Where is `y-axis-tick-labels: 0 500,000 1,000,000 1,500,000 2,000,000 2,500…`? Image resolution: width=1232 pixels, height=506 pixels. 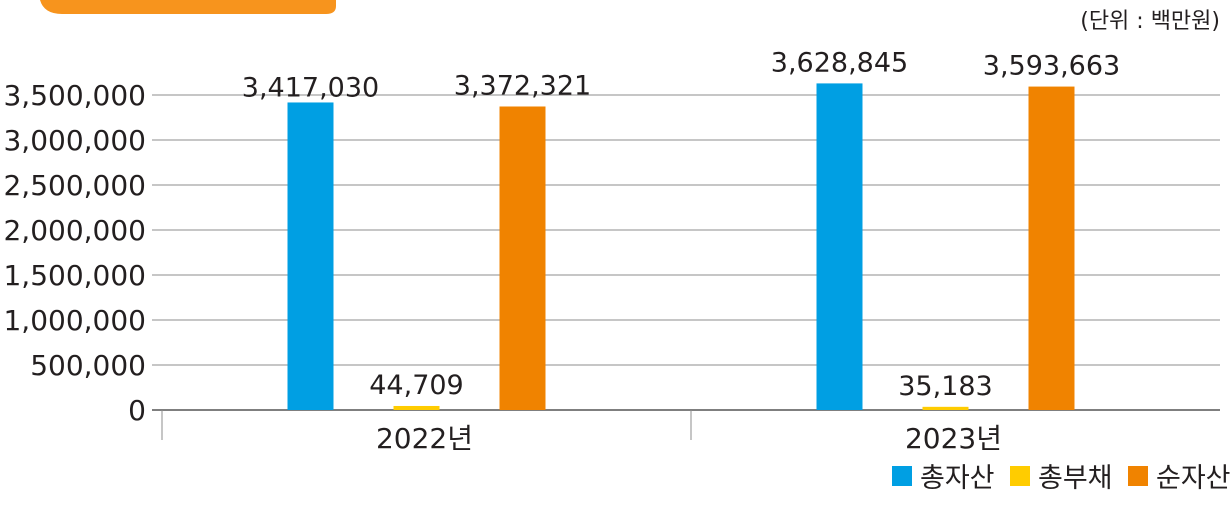 y-axis-tick-labels: 0 500,000 1,000,000 1,500,000 2,000,000 2,500… is located at coordinates (74, 253).